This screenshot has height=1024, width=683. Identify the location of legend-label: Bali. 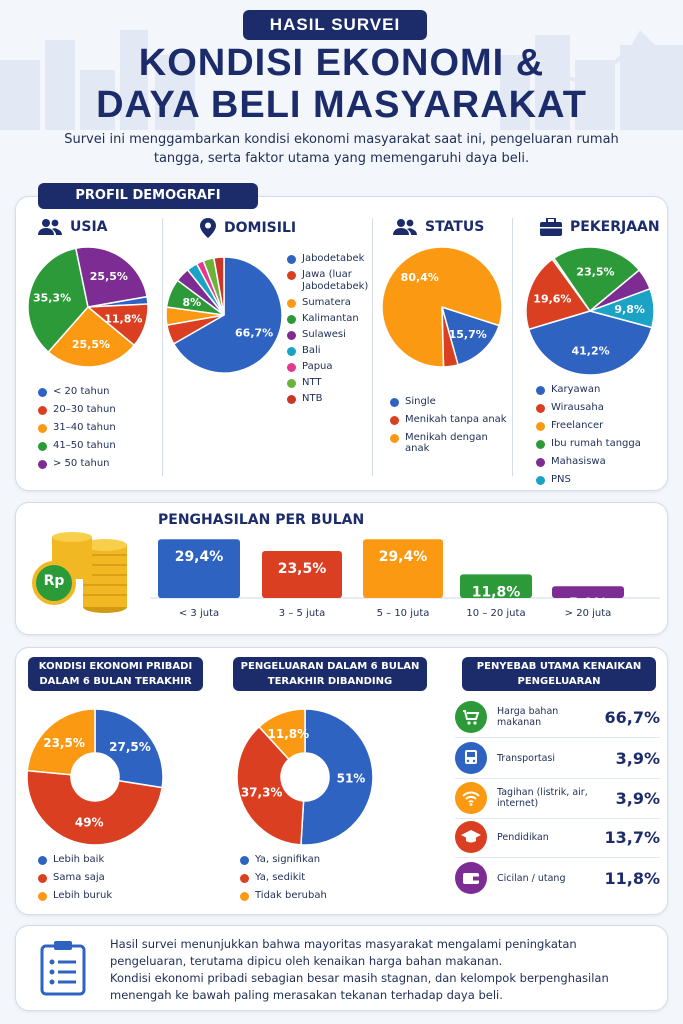
(311, 350).